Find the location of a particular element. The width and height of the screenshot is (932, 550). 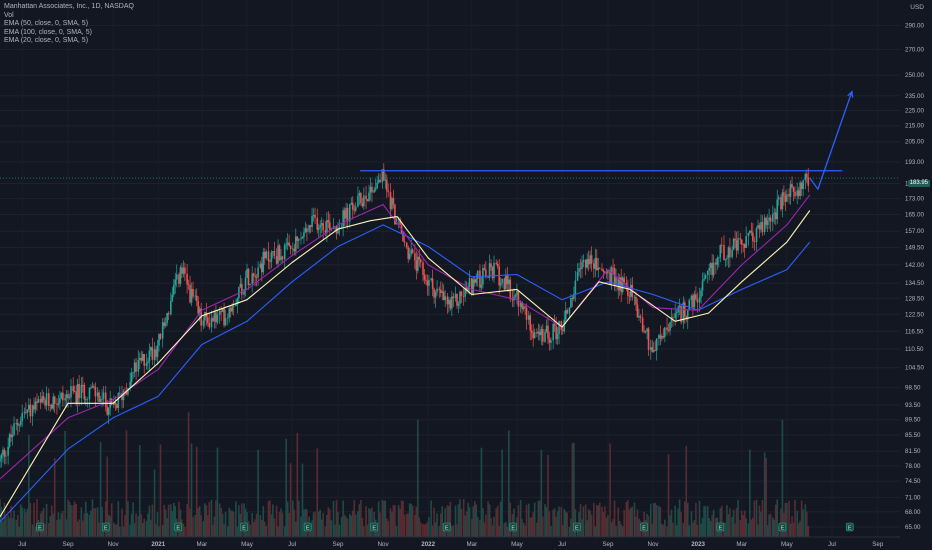

symbol-title: Manhattan Associates, Inc., 1D, NASDAQ is located at coordinates (69, 6).